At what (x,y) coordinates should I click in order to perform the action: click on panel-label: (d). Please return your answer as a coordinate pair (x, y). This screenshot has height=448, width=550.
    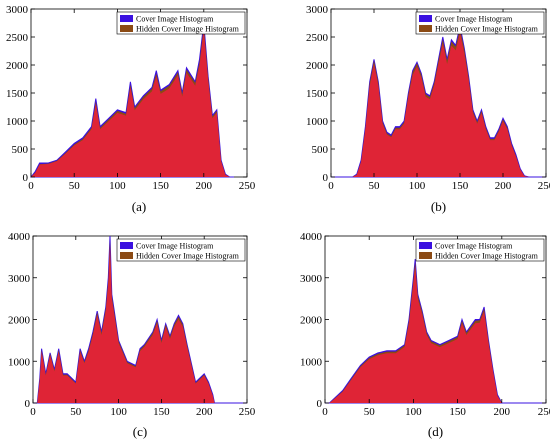
    Looking at the image, I should click on (435, 431).